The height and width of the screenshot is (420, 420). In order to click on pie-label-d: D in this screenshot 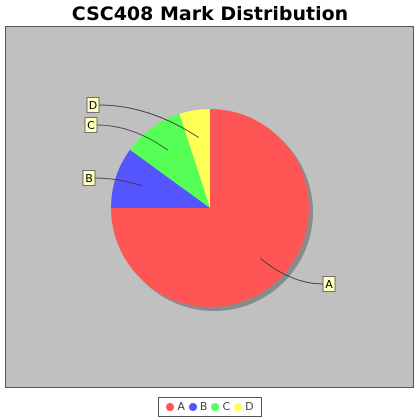, I will do `click(93, 105)`.